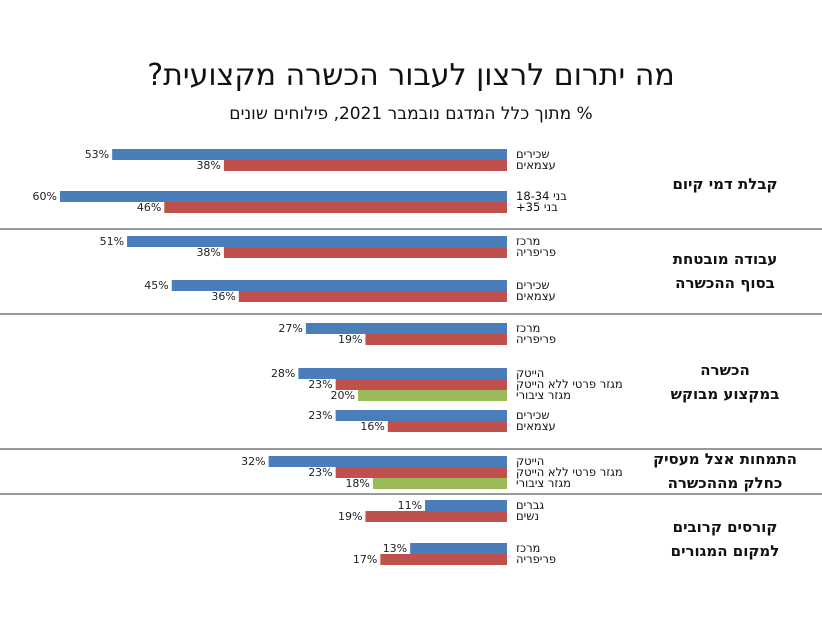  I want to click on bar-label: בני 18-34, so click(541, 196).